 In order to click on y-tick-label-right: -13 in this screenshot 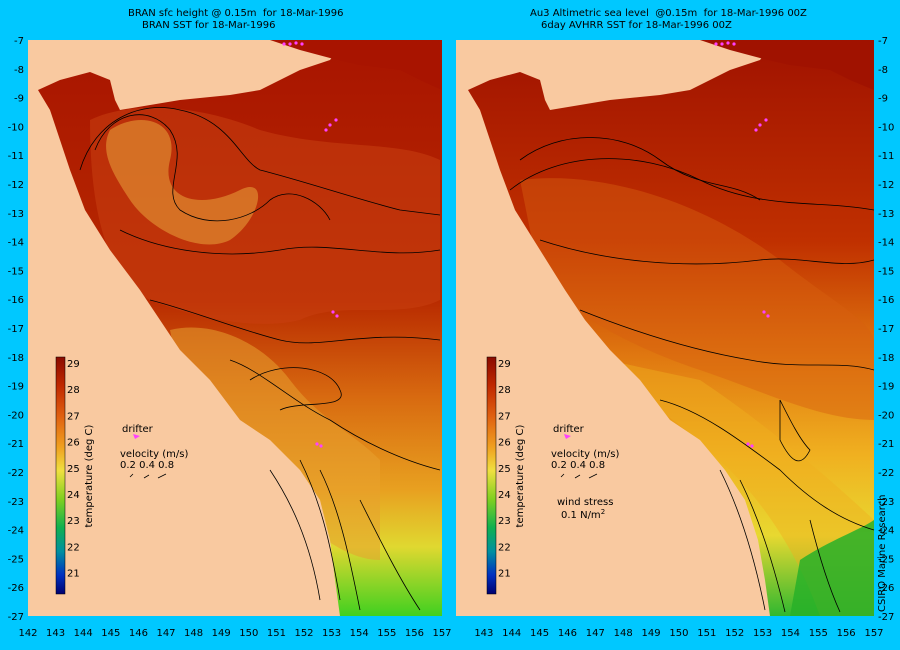, I will do `click(886, 214)`.